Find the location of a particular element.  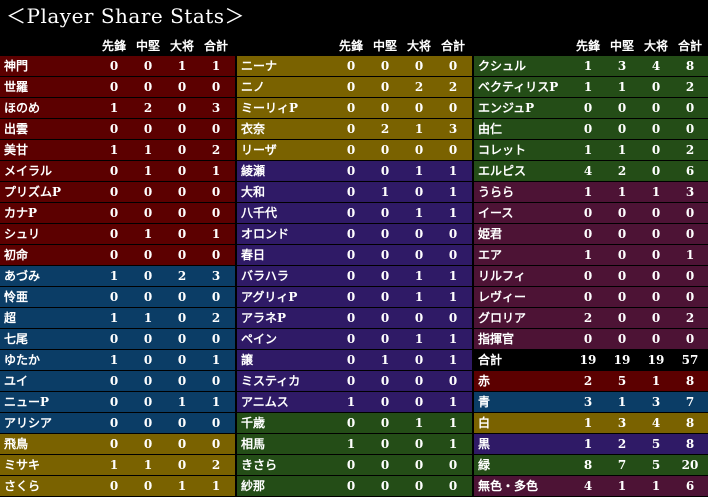

player-name: リーザ is located at coordinates (259, 150).